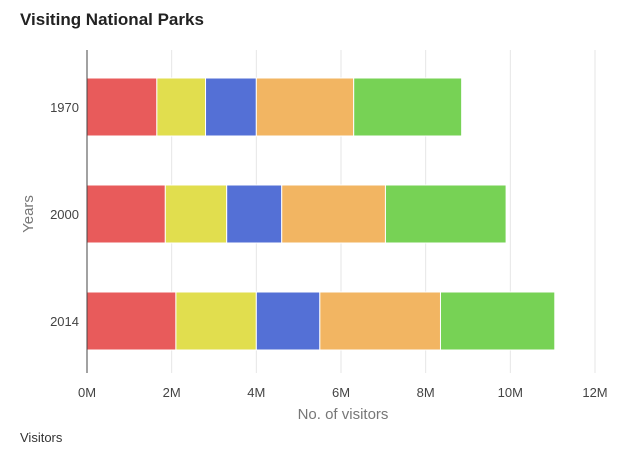 This screenshot has width=621, height=456. What do you see at coordinates (112, 19) in the screenshot?
I see `chart-title: Visiting National Parks` at bounding box center [112, 19].